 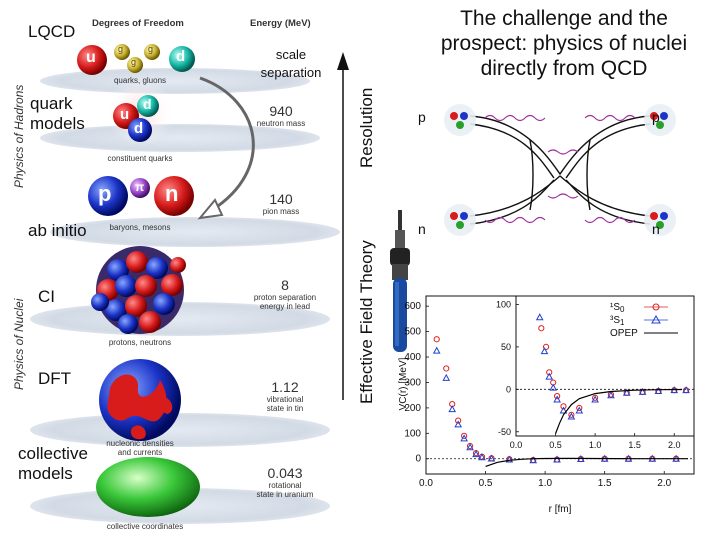 I want to click on energy-1-12: 1.12 vibrational state in tin, so click(x=285, y=396).